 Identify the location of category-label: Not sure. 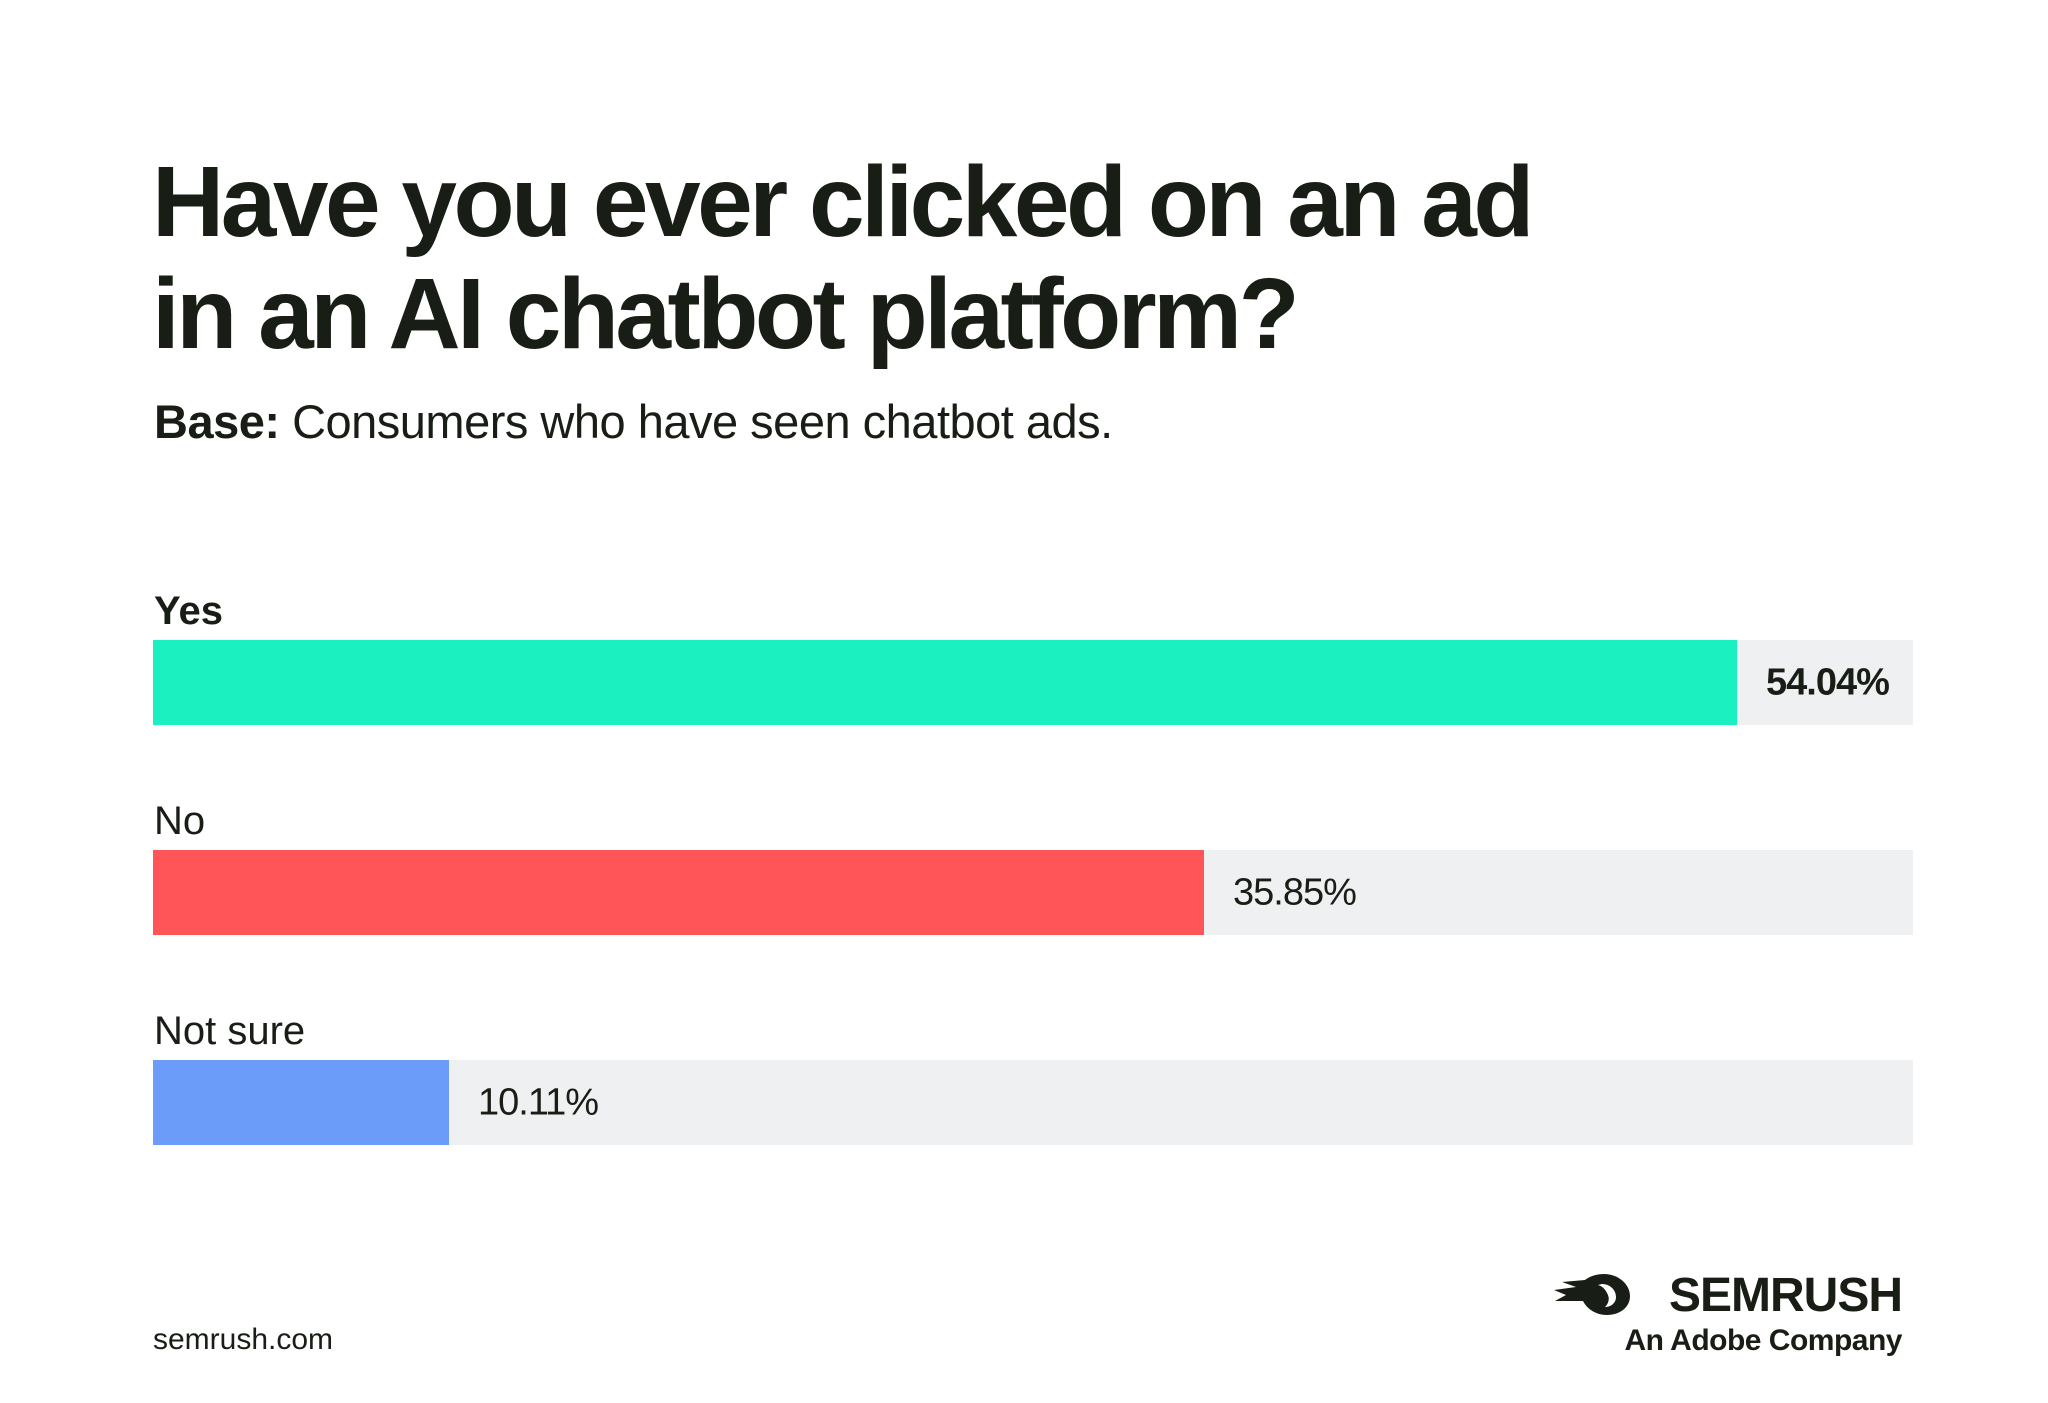
(229, 1031).